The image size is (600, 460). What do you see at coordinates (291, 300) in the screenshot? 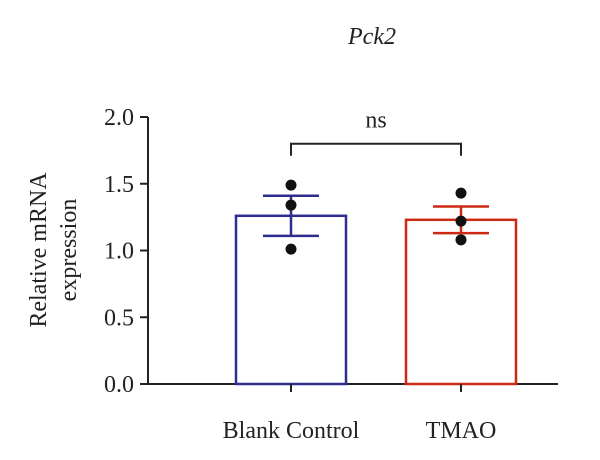
I see `bar-blank-control` at bounding box center [291, 300].